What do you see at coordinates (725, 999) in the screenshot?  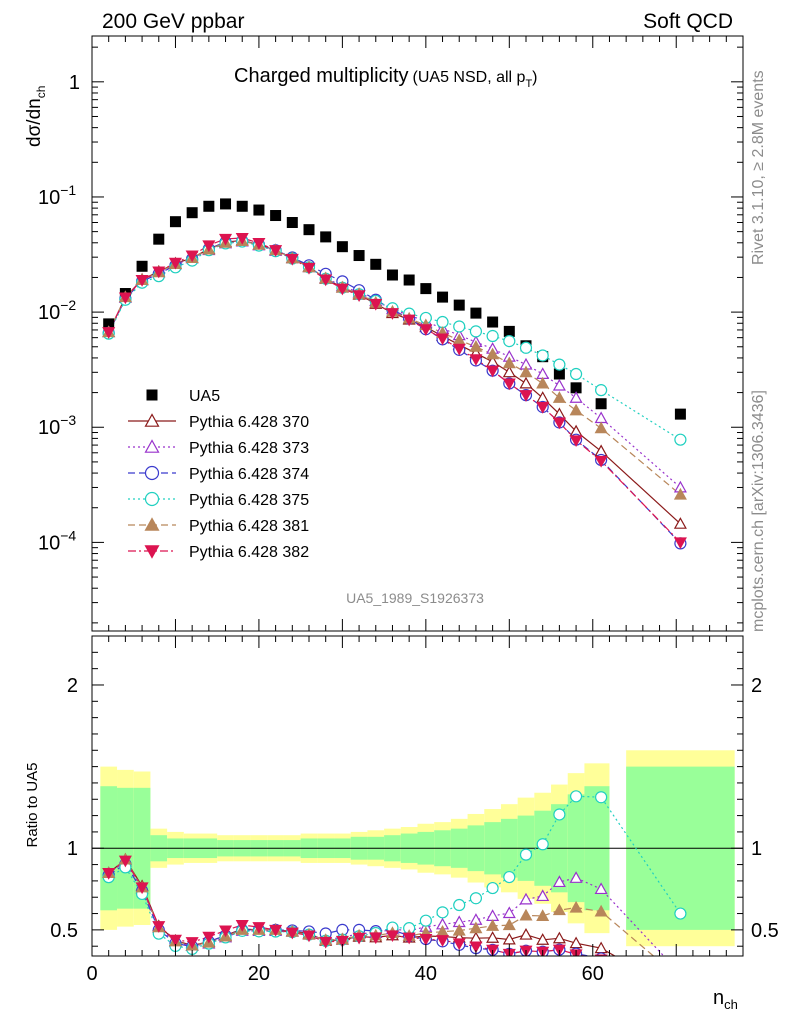 I see `svg-text: nch` at bounding box center [725, 999].